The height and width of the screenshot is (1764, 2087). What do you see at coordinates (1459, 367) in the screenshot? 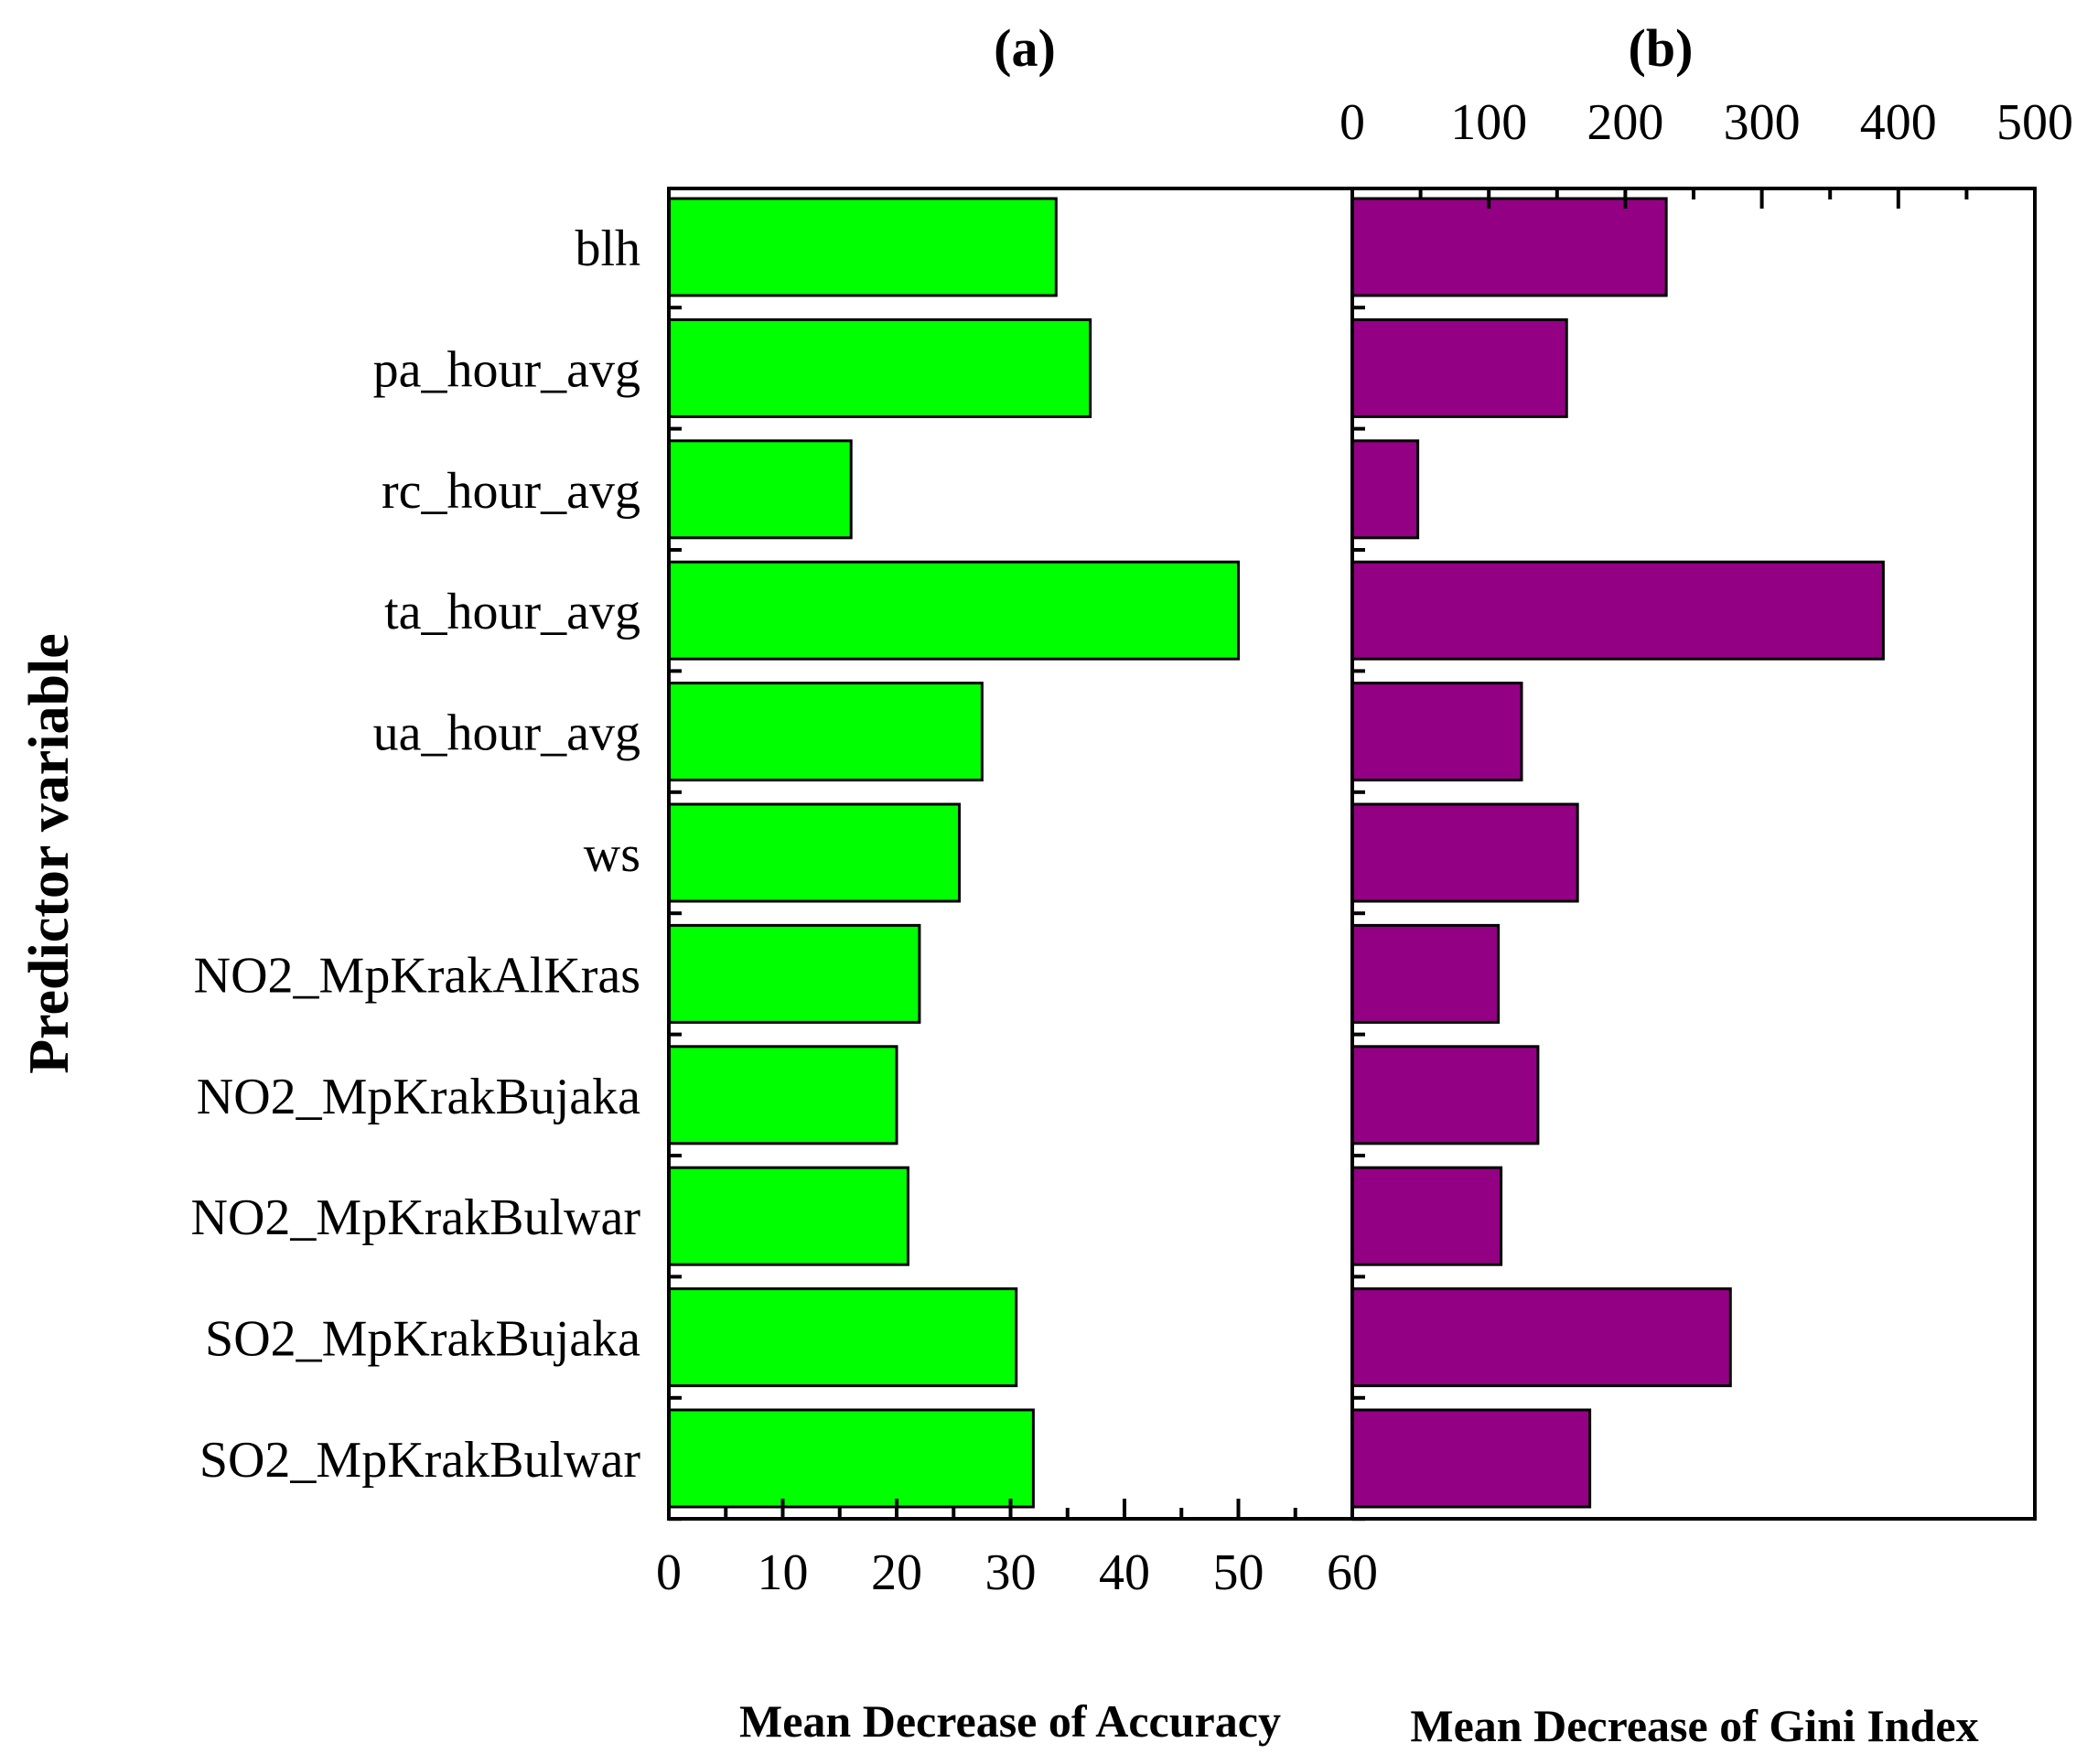
I see `bar-b-pa_hour_avg` at bounding box center [1459, 367].